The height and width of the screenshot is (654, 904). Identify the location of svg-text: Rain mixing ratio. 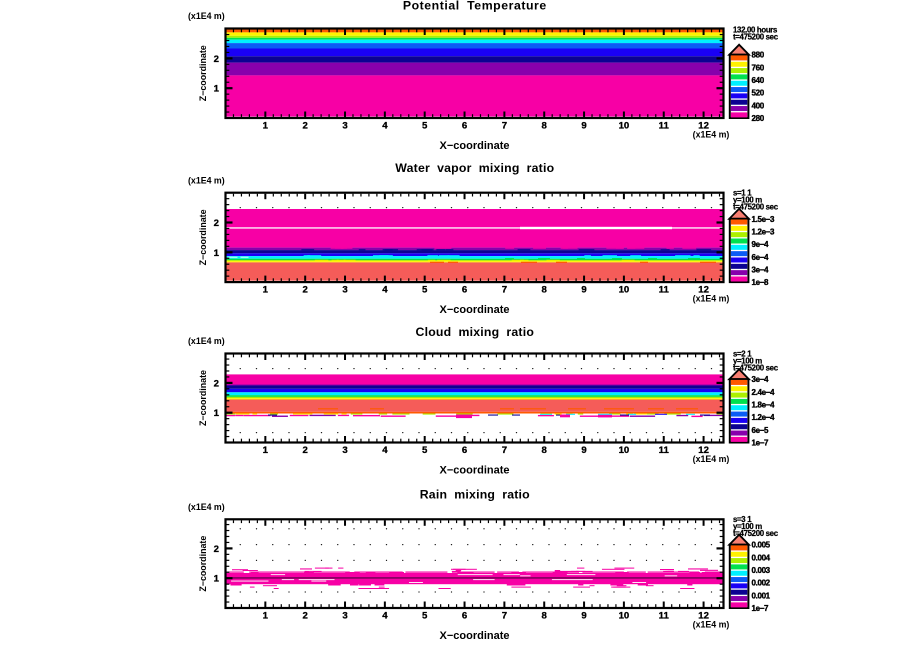
(475, 495).